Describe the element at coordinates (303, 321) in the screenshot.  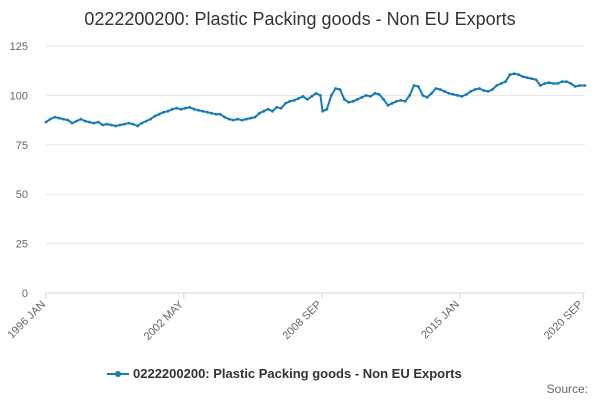
I see `x-tick-label: 2008 SEP` at that location.